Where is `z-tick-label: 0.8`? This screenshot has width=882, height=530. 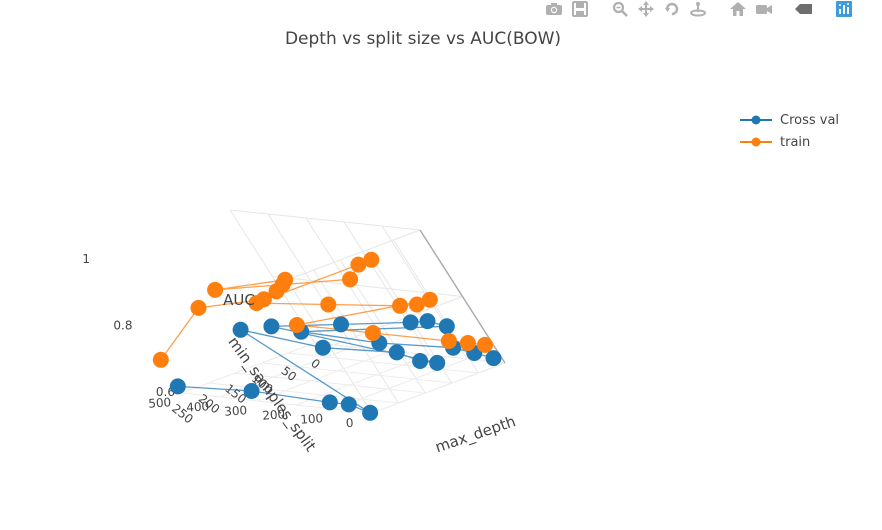 z-tick-label: 0.8 is located at coordinates (122, 326).